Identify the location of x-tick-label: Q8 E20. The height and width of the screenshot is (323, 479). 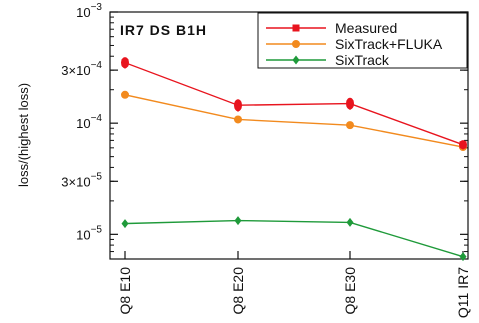
(238, 291).